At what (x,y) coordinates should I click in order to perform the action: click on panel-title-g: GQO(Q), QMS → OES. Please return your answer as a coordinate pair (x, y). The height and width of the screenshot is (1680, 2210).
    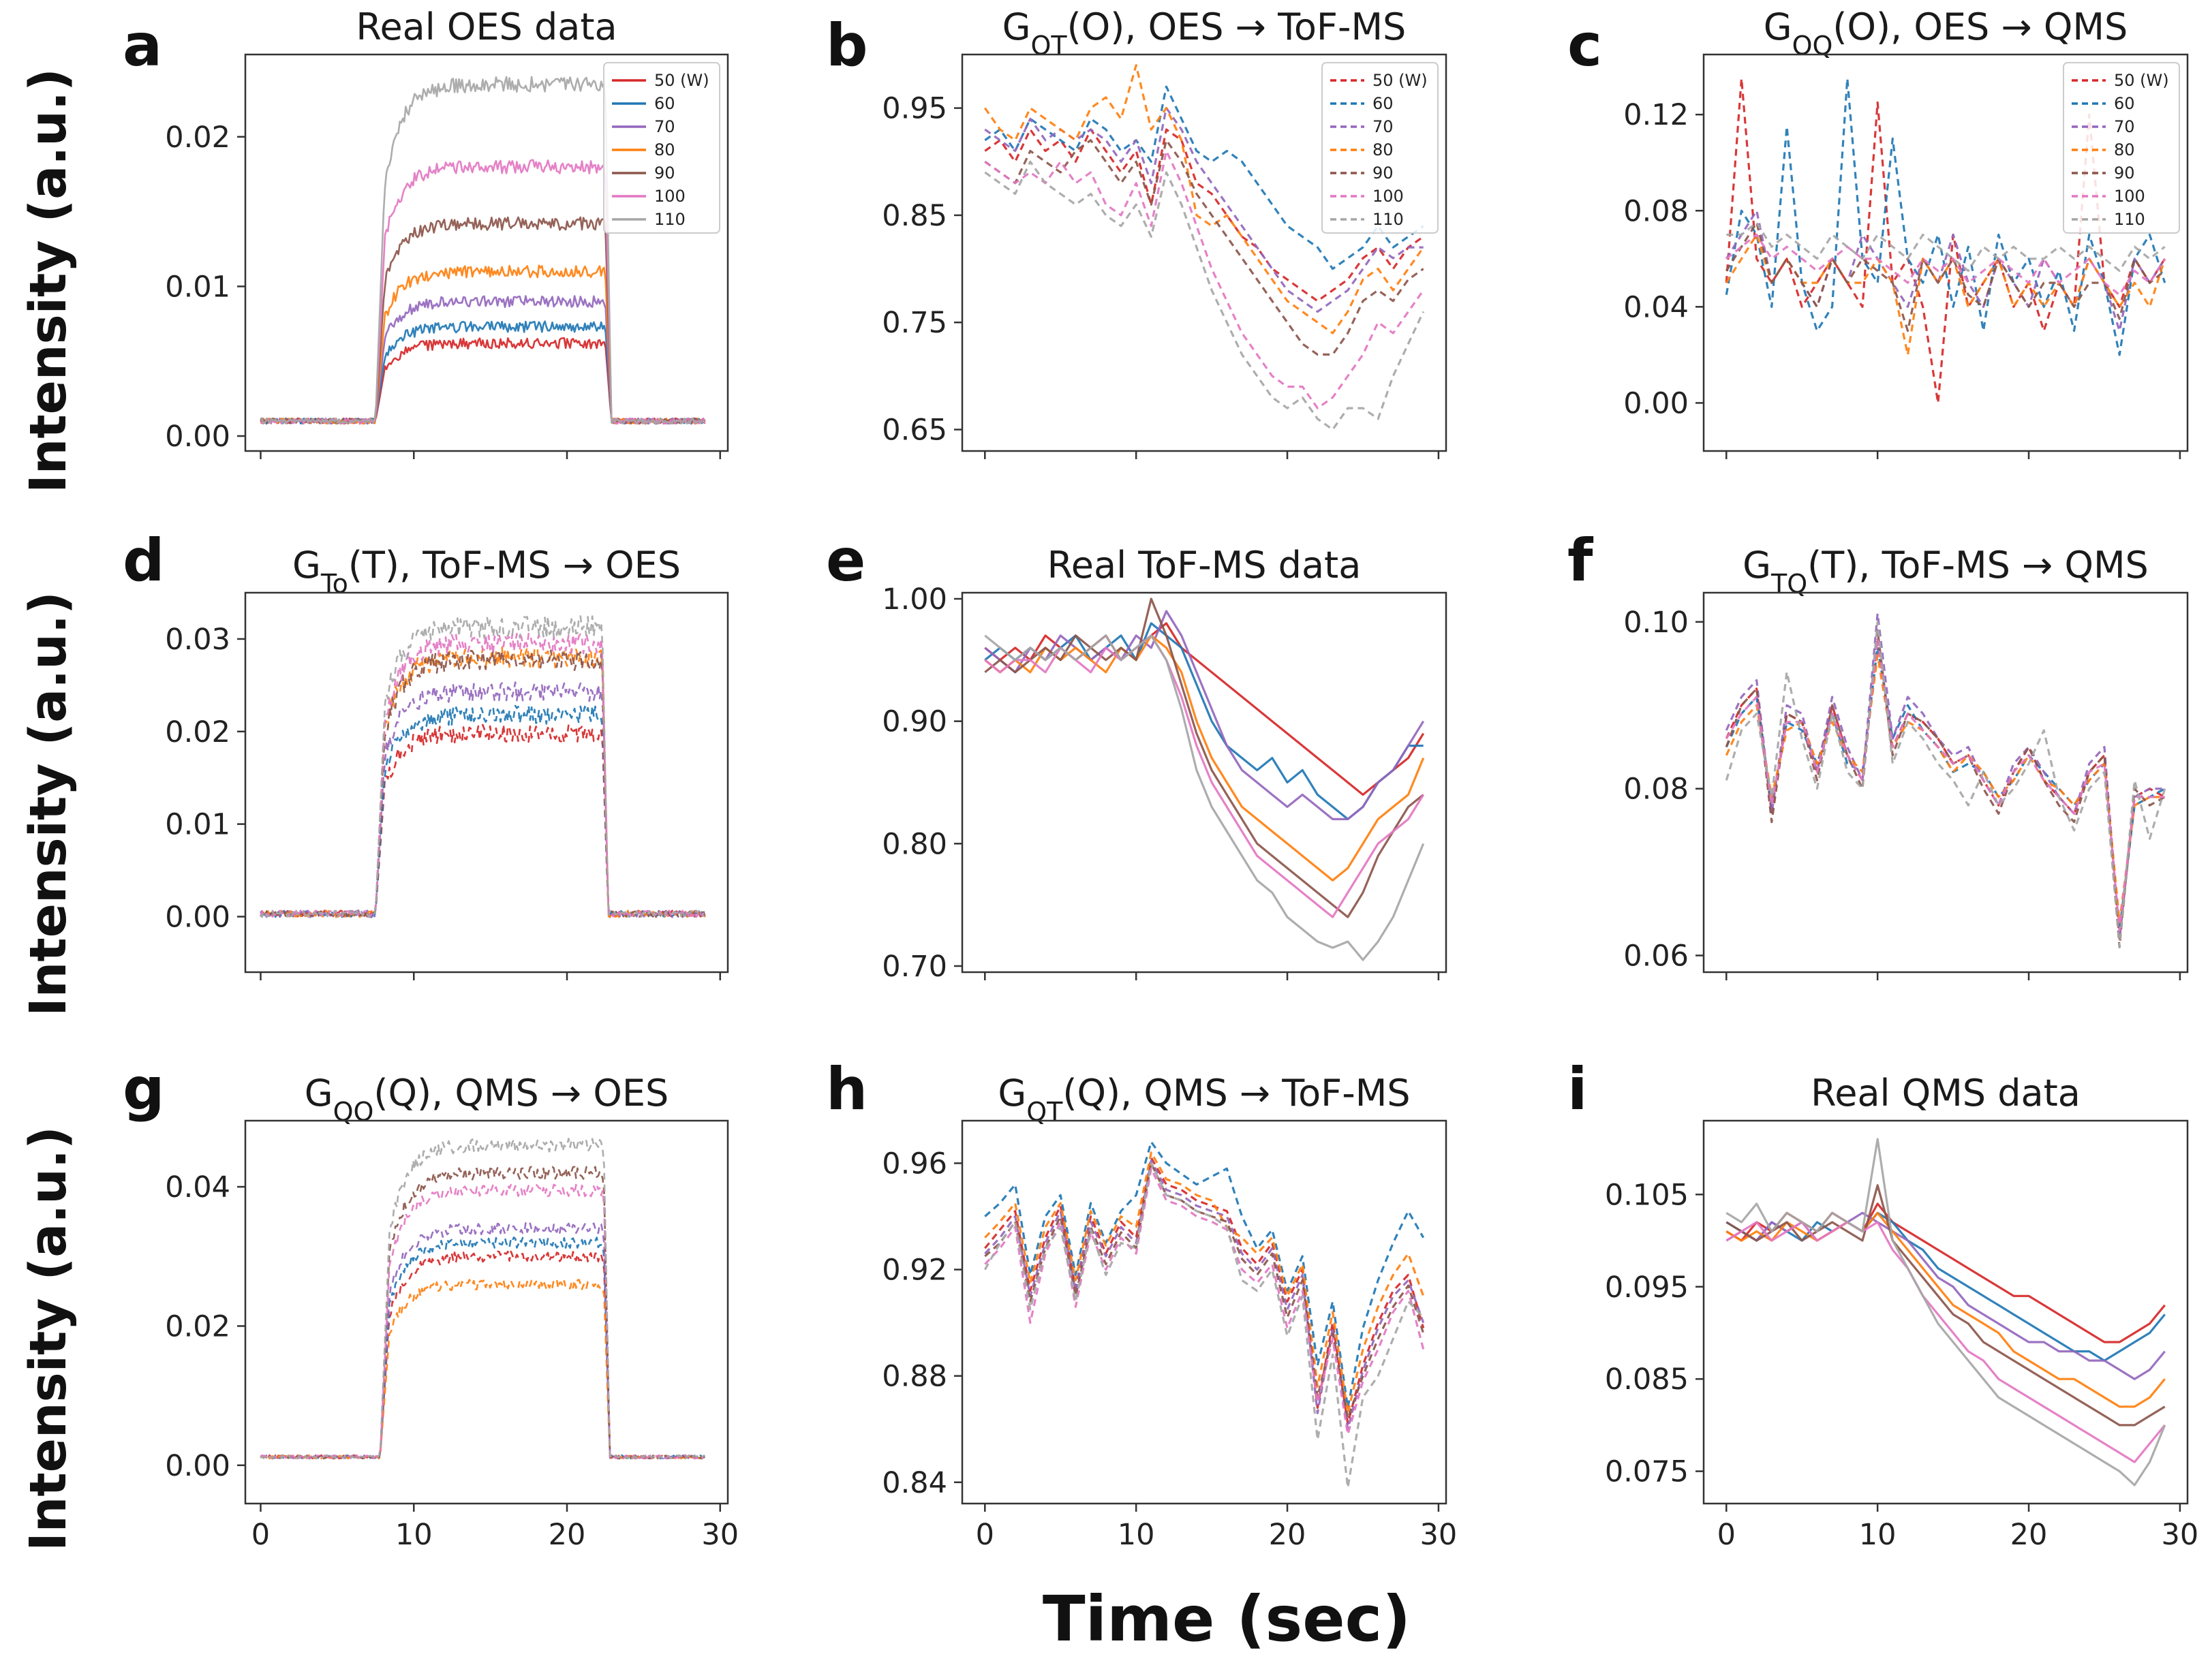
    Looking at the image, I should click on (487, 1099).